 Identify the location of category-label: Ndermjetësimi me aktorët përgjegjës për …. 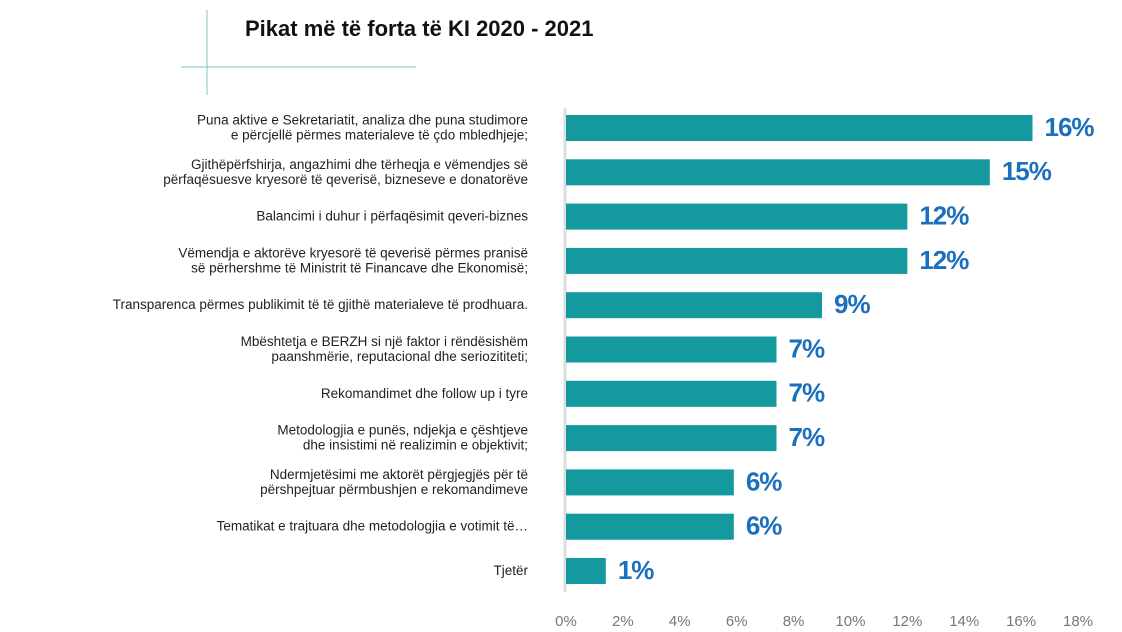
(394, 481).